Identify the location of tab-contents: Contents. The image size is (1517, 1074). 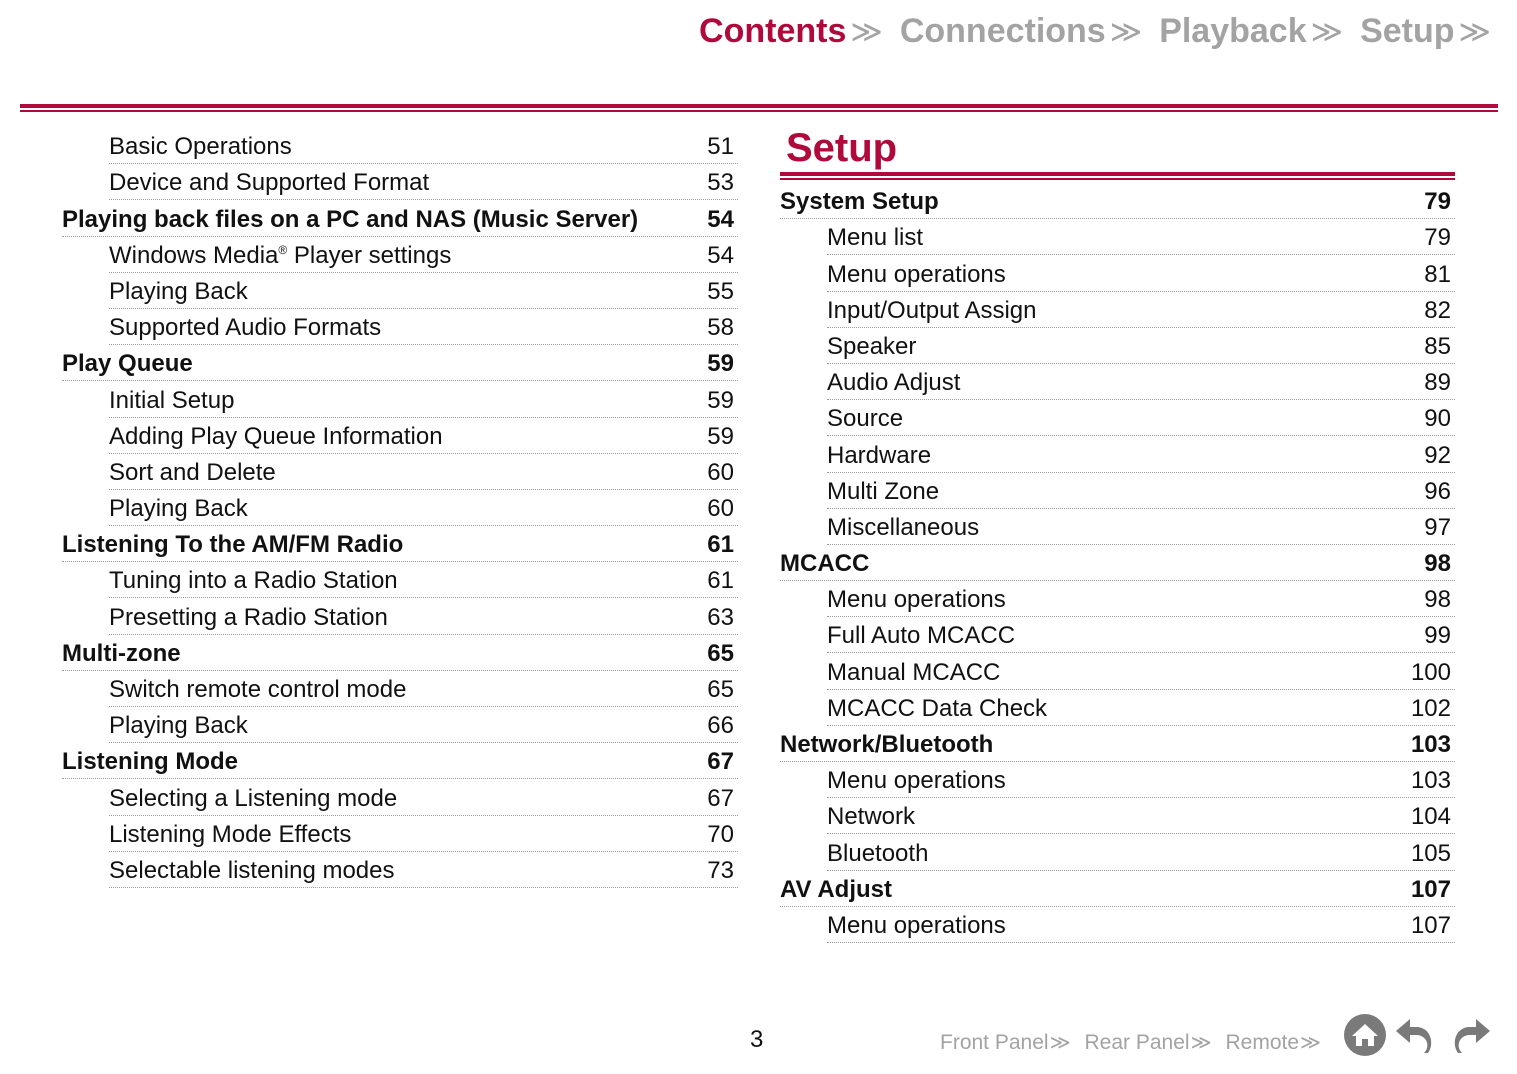
(773, 31).